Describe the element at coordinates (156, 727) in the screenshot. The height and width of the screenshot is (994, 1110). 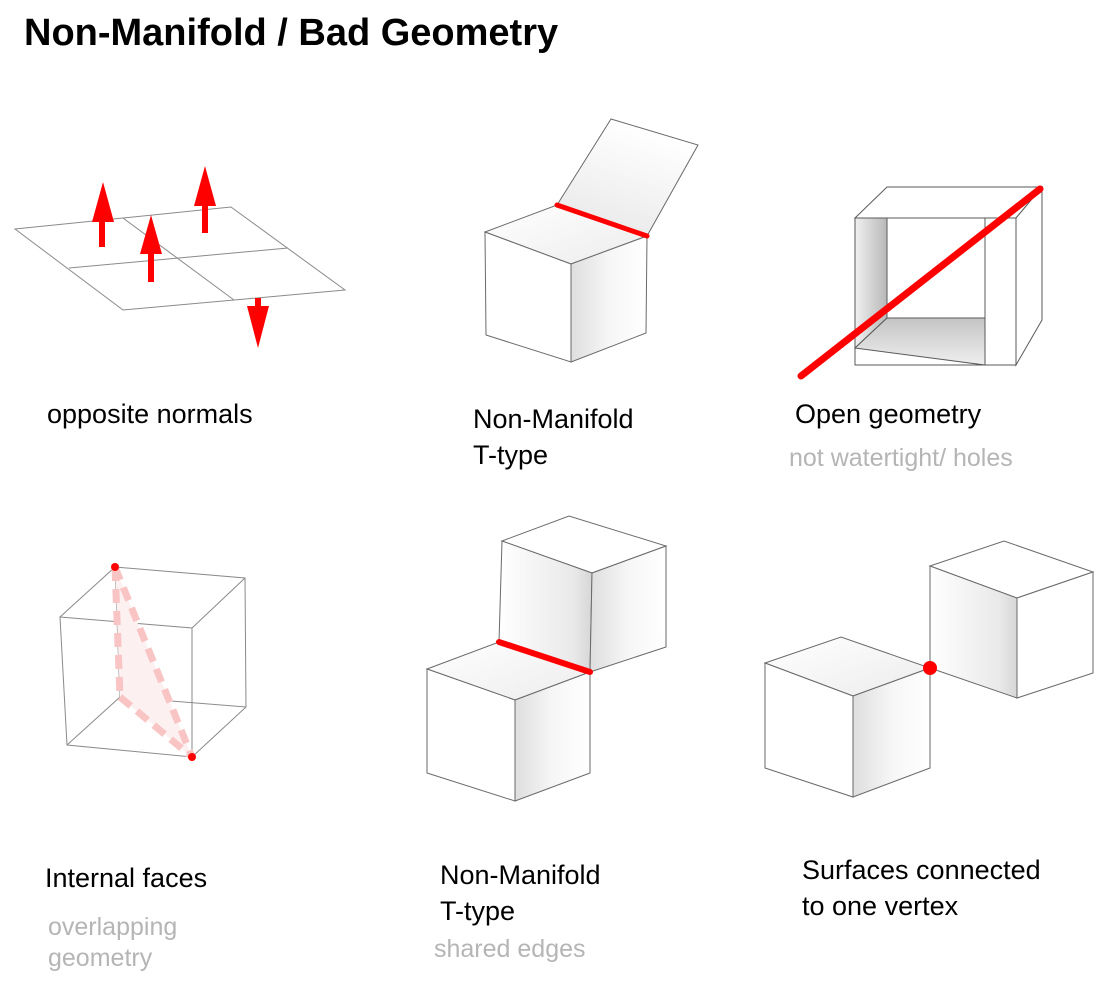
I see `internal-edge-bottom` at that location.